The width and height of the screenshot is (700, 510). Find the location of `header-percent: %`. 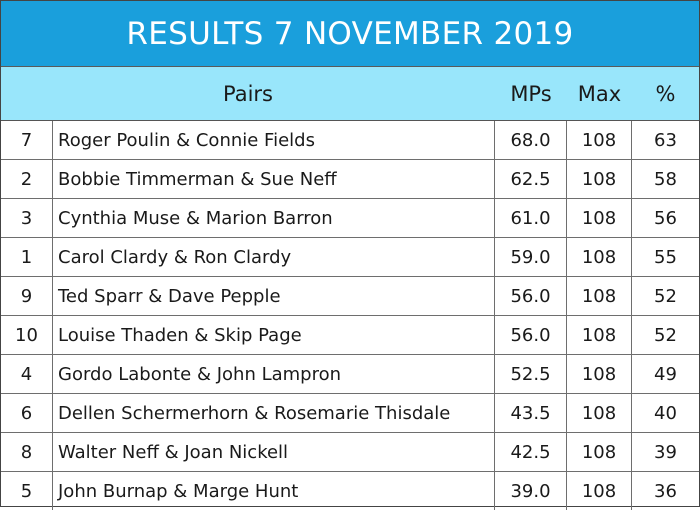

header-percent: % is located at coordinates (665, 93).